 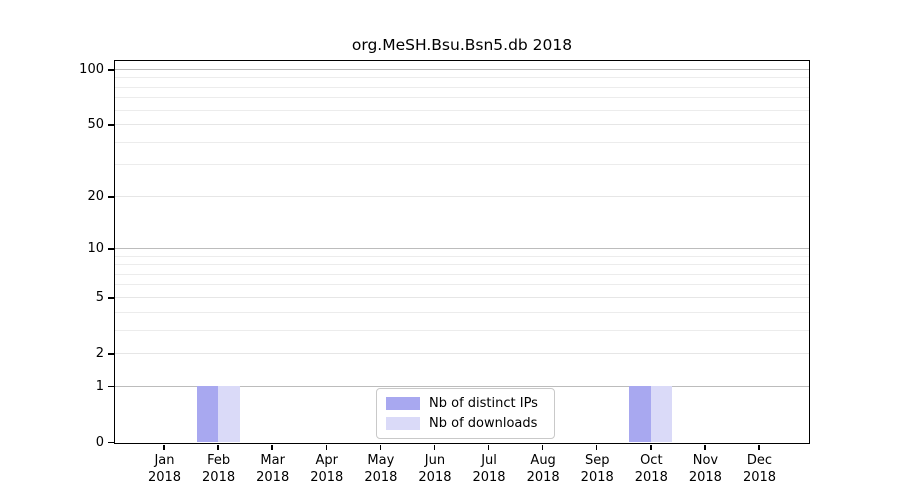 I want to click on x-tick-label: Oct 2018, so click(x=651, y=469).